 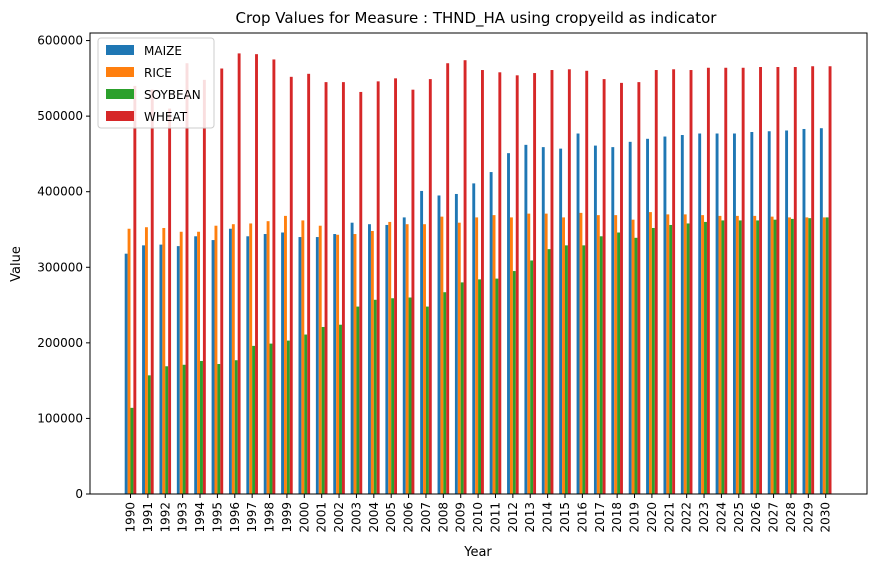 What do you see at coordinates (565, 517) in the screenshot?
I see `x-tick-label: 2015` at bounding box center [565, 517].